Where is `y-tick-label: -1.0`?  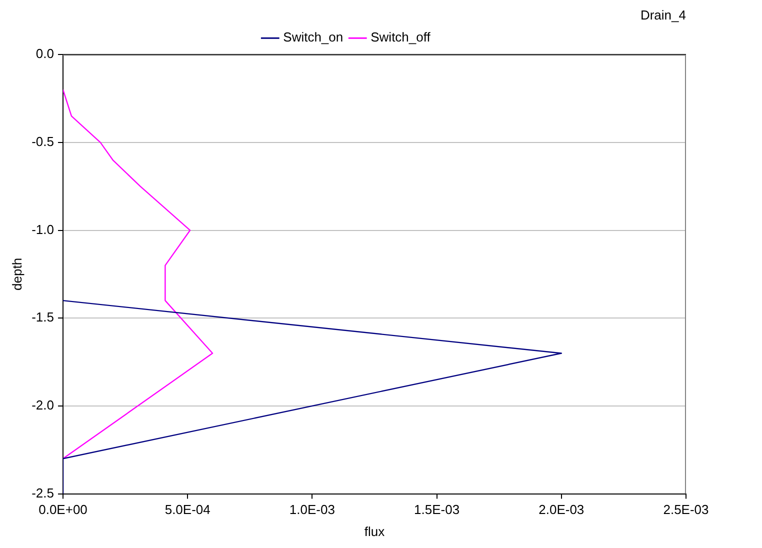
y-tick-label: -1.0 is located at coordinates (43, 229).